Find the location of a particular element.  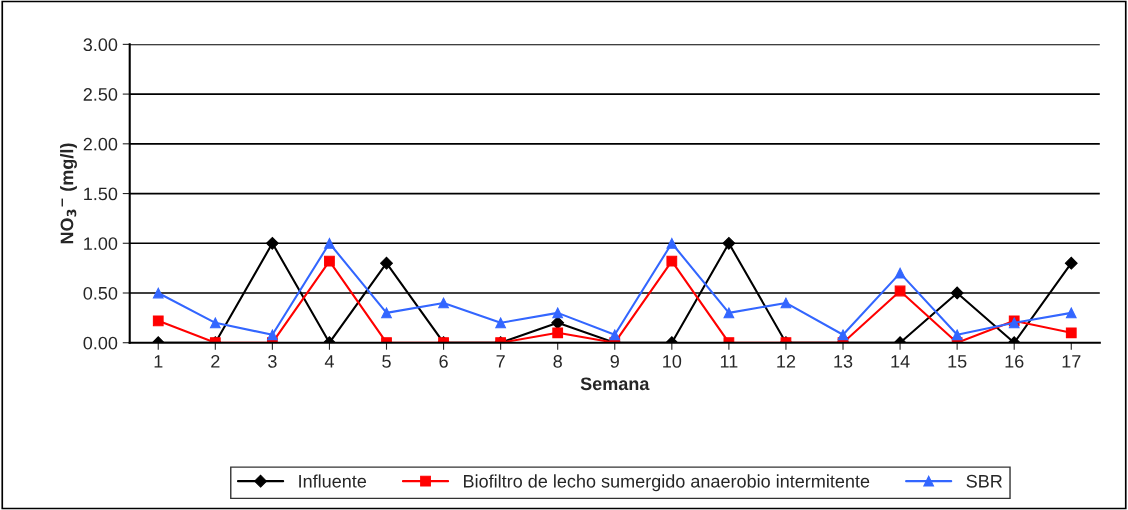

x-tick-label: 11 is located at coordinates (729, 361).